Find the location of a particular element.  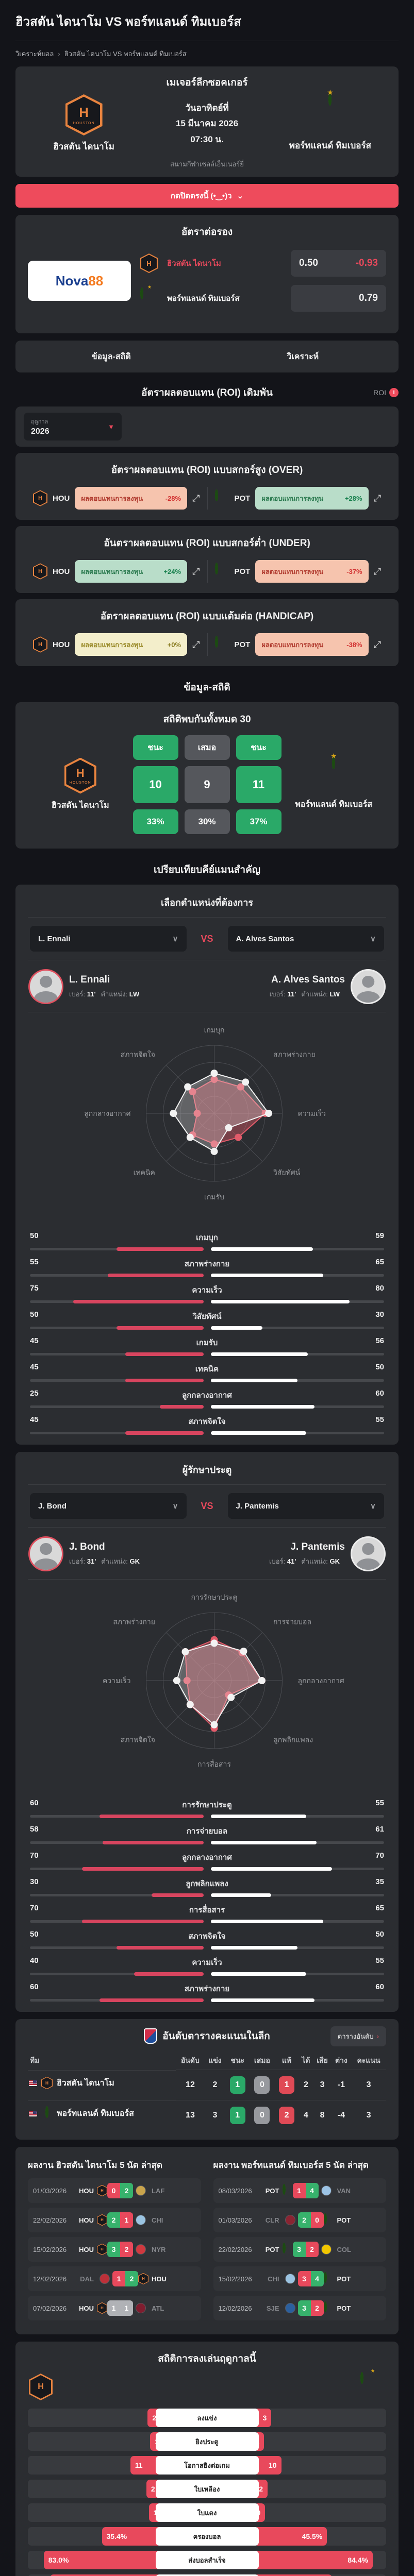

roi-value-pill: ผลตอบแทนการลงทุน +0% is located at coordinates (131, 644).